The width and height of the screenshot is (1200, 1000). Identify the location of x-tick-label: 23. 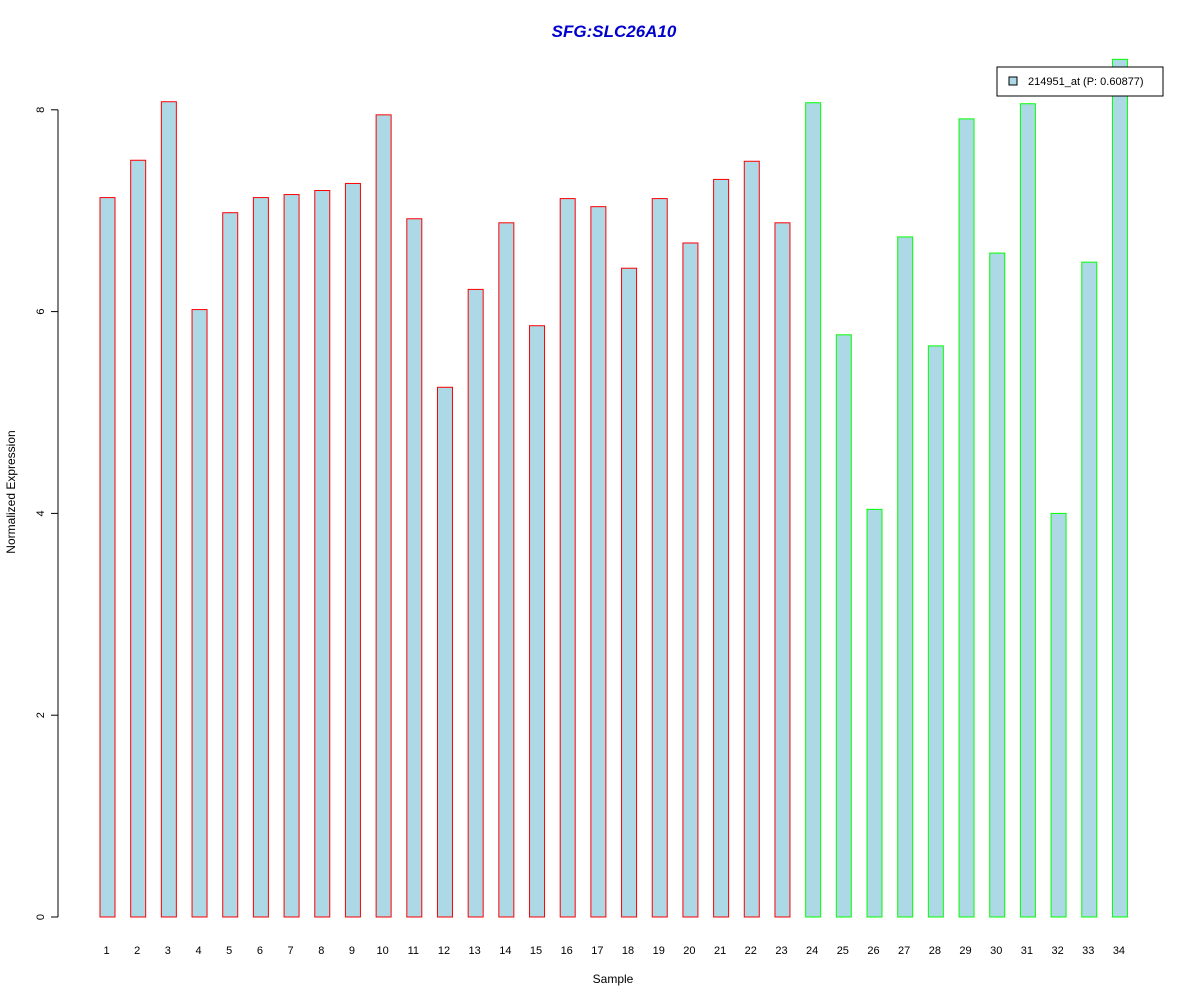
(781, 951).